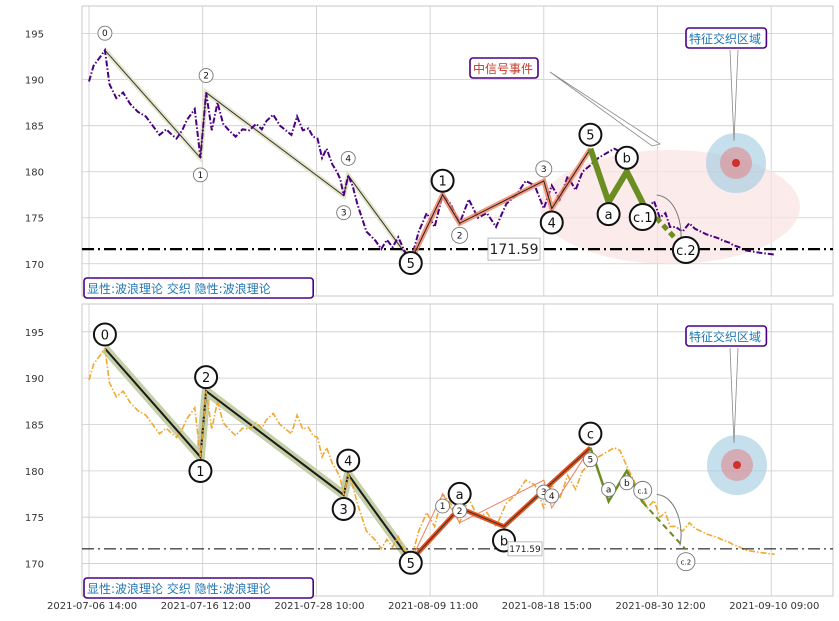  I want to click on x-tick-label: 2021-08-18 15:00, so click(547, 606).